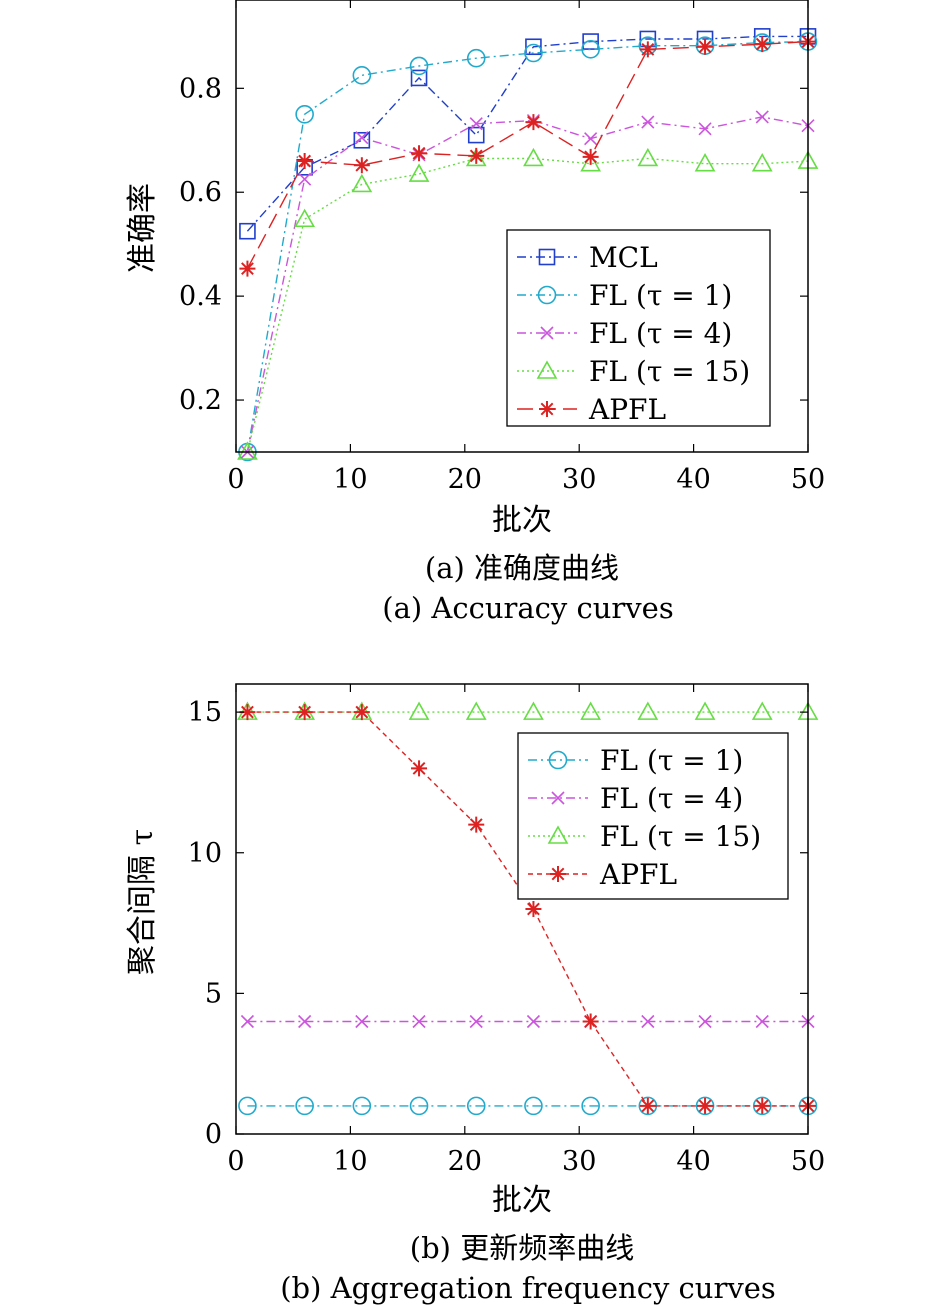 Image resolution: width=945 pixels, height=1307 pixels. I want to click on aggregation-legend-label-2: FL (τ = 15), so click(680, 836).